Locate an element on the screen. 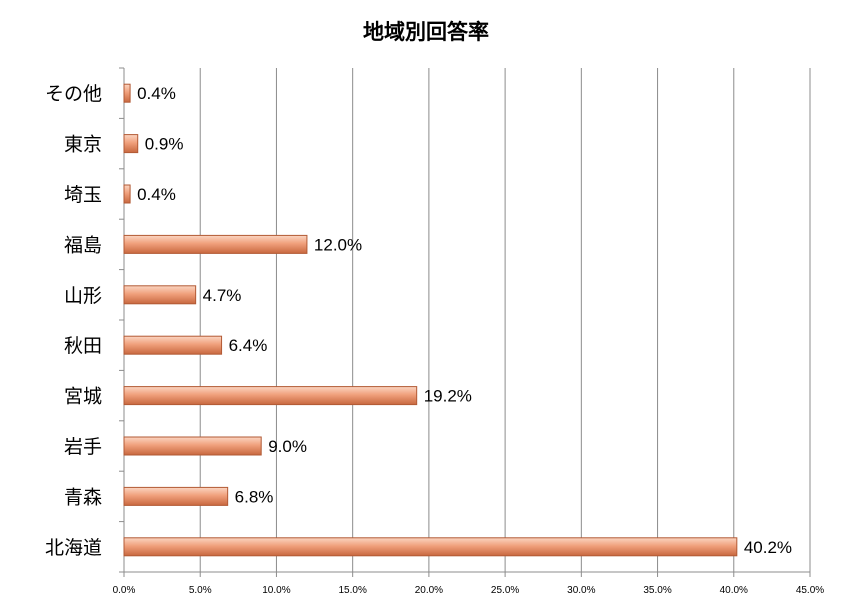  data-label: 4.7% is located at coordinates (222, 295).